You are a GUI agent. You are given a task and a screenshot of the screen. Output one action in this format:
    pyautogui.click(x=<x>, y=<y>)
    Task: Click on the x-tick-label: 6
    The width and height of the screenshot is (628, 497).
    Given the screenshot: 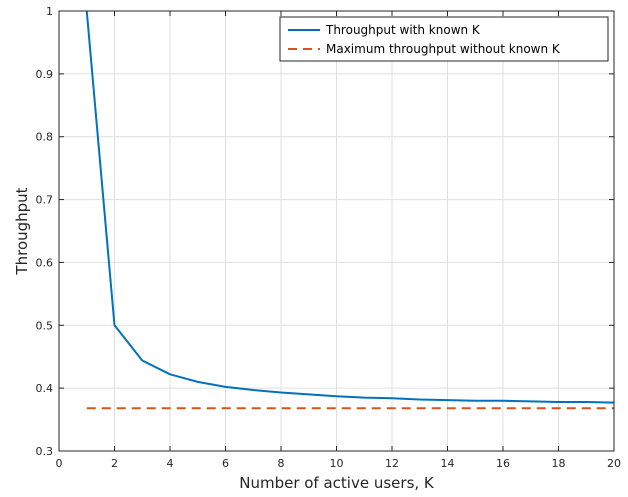 What is the action you would take?
    pyautogui.click(x=225, y=463)
    